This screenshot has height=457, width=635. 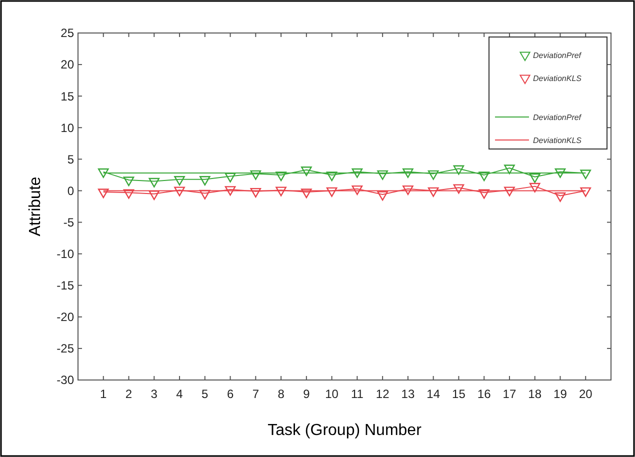 I want to click on y-tick-label: -15, so click(x=65, y=285).